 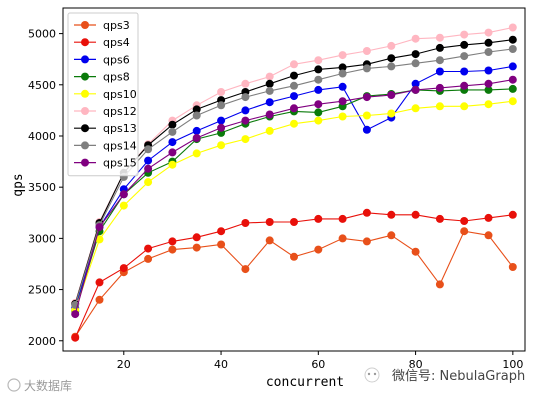 I want to click on legend-marker-qps13, so click(x=85, y=128).